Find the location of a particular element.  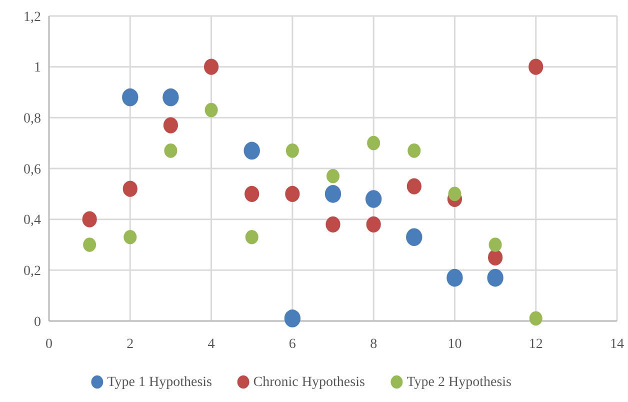

y-tick-label: 0 is located at coordinates (37, 322).